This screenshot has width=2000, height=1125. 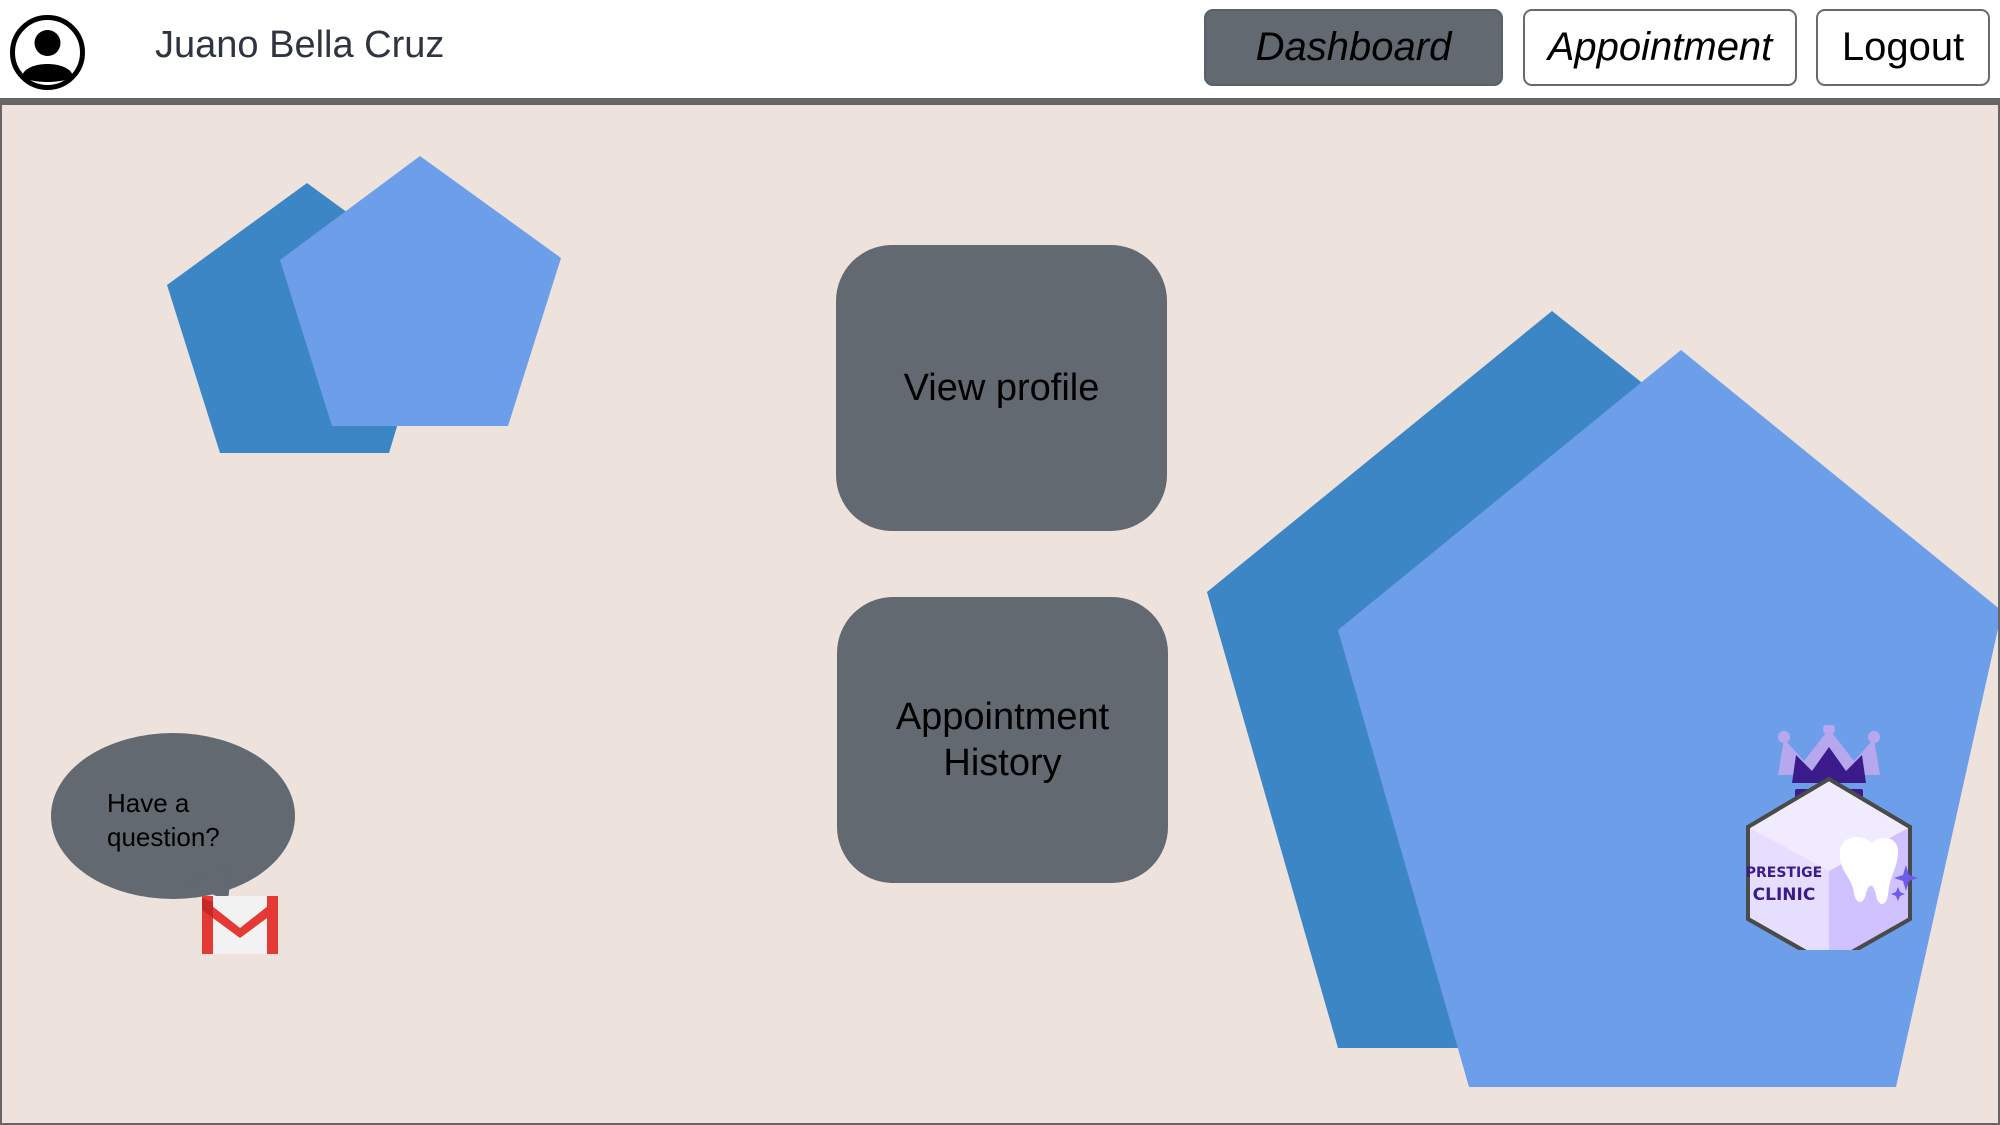 What do you see at coordinates (1353, 47) in the screenshot?
I see `dashboard-button: Dashboard` at bounding box center [1353, 47].